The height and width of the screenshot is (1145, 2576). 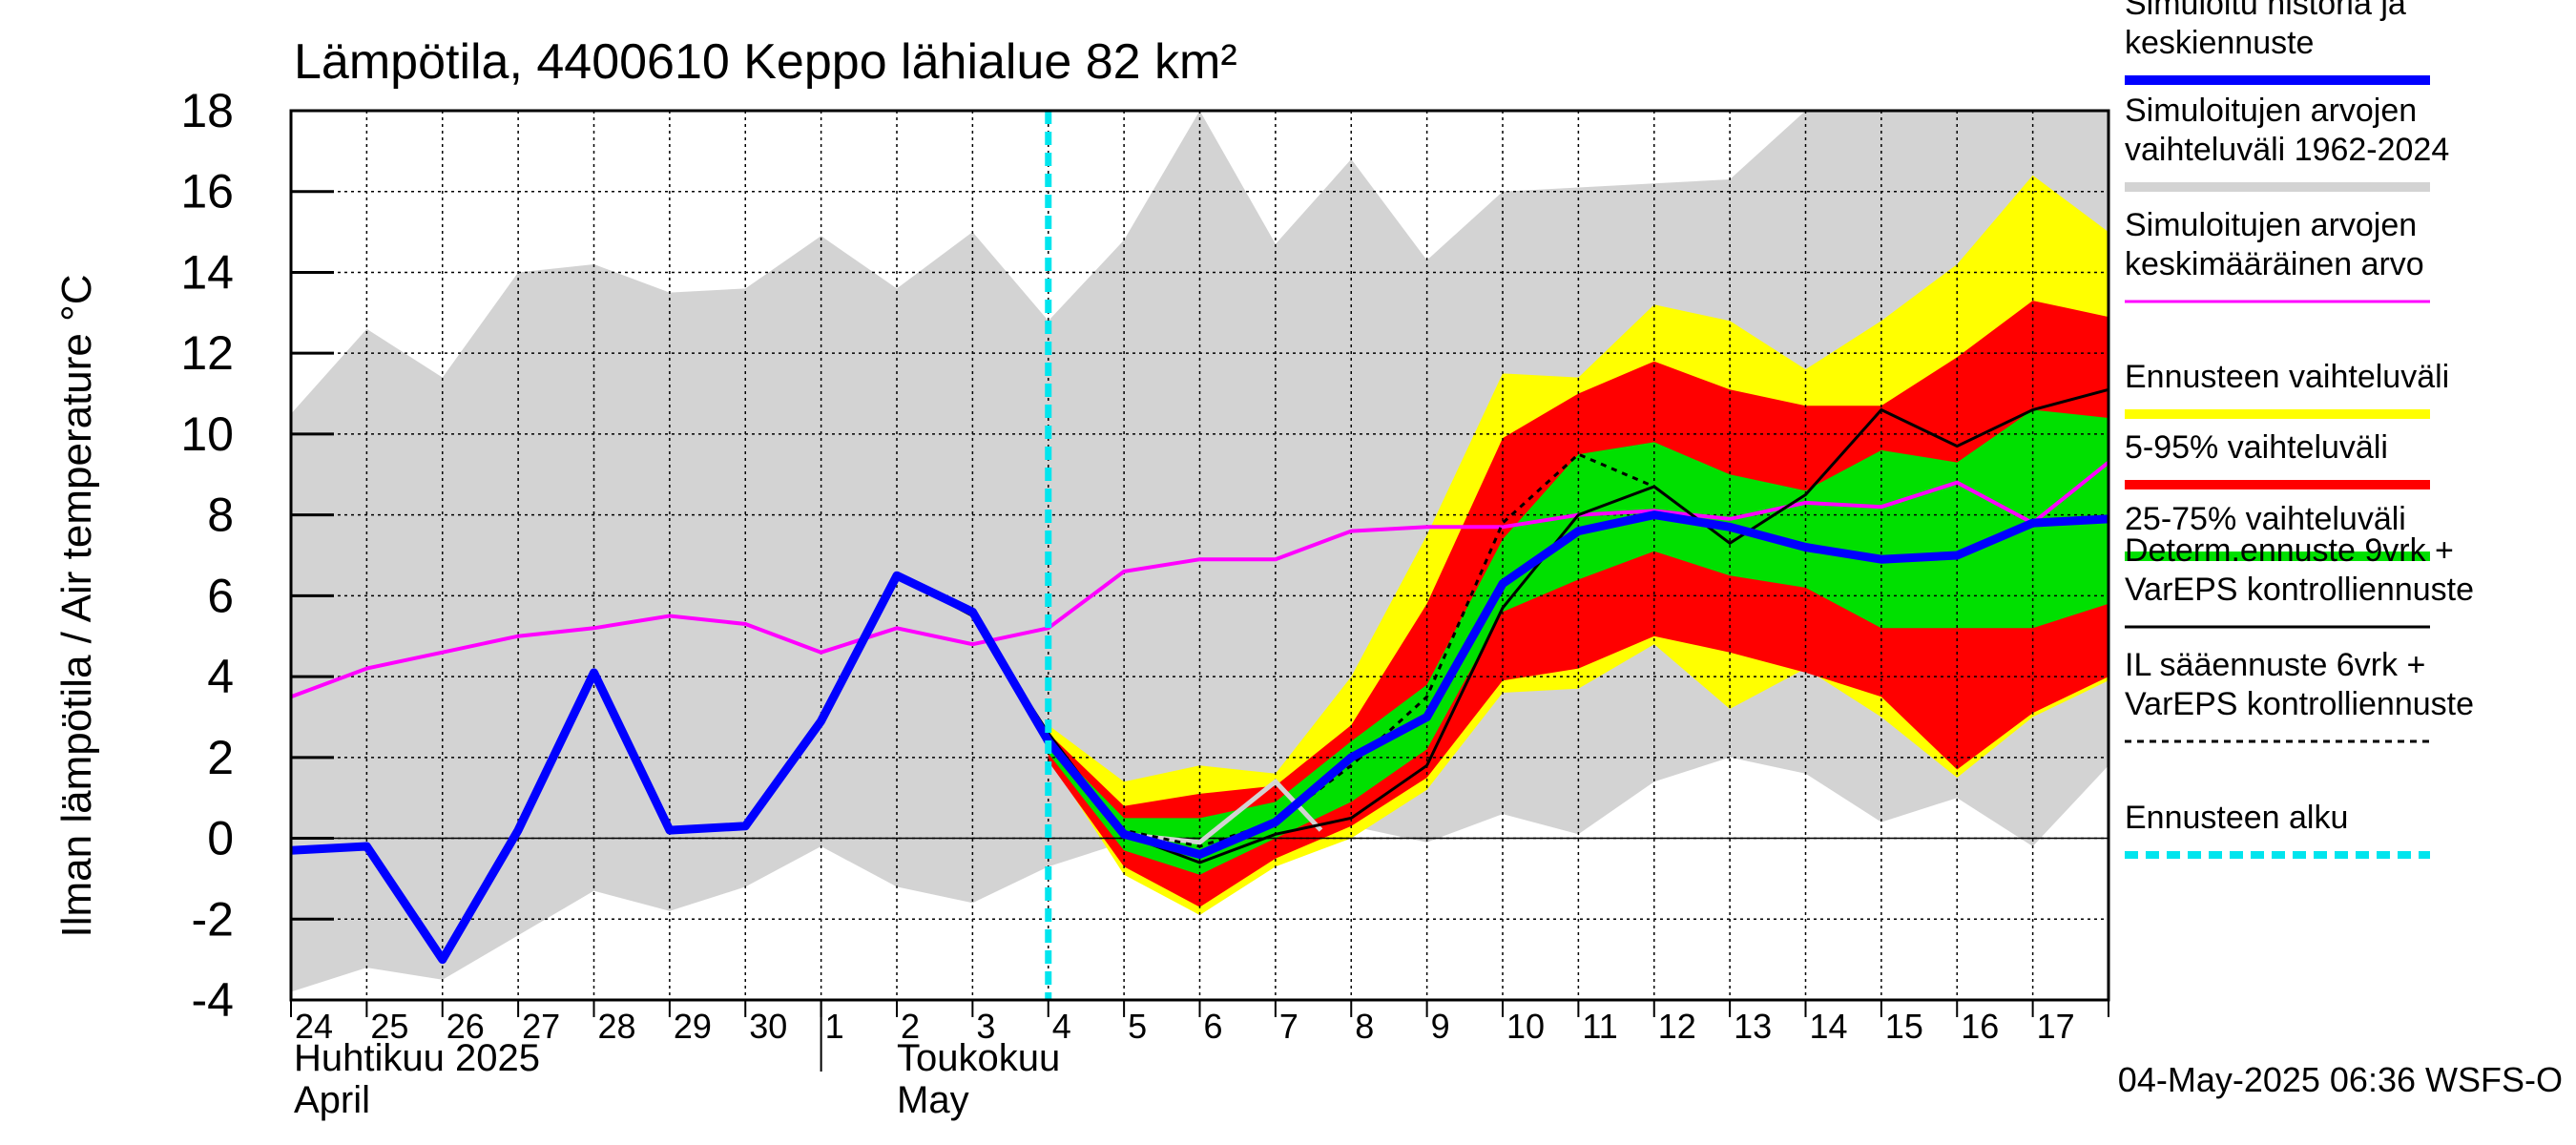 I want to click on x-tick-label: 17, so click(x=2056, y=1026).